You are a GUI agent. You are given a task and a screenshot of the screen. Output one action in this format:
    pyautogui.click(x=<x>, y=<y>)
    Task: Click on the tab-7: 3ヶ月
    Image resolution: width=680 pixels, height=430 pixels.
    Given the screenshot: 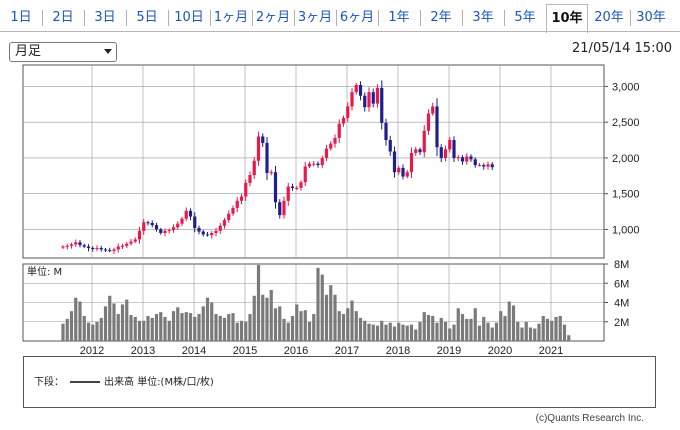 What is the action you would take?
    pyautogui.click(x=315, y=17)
    